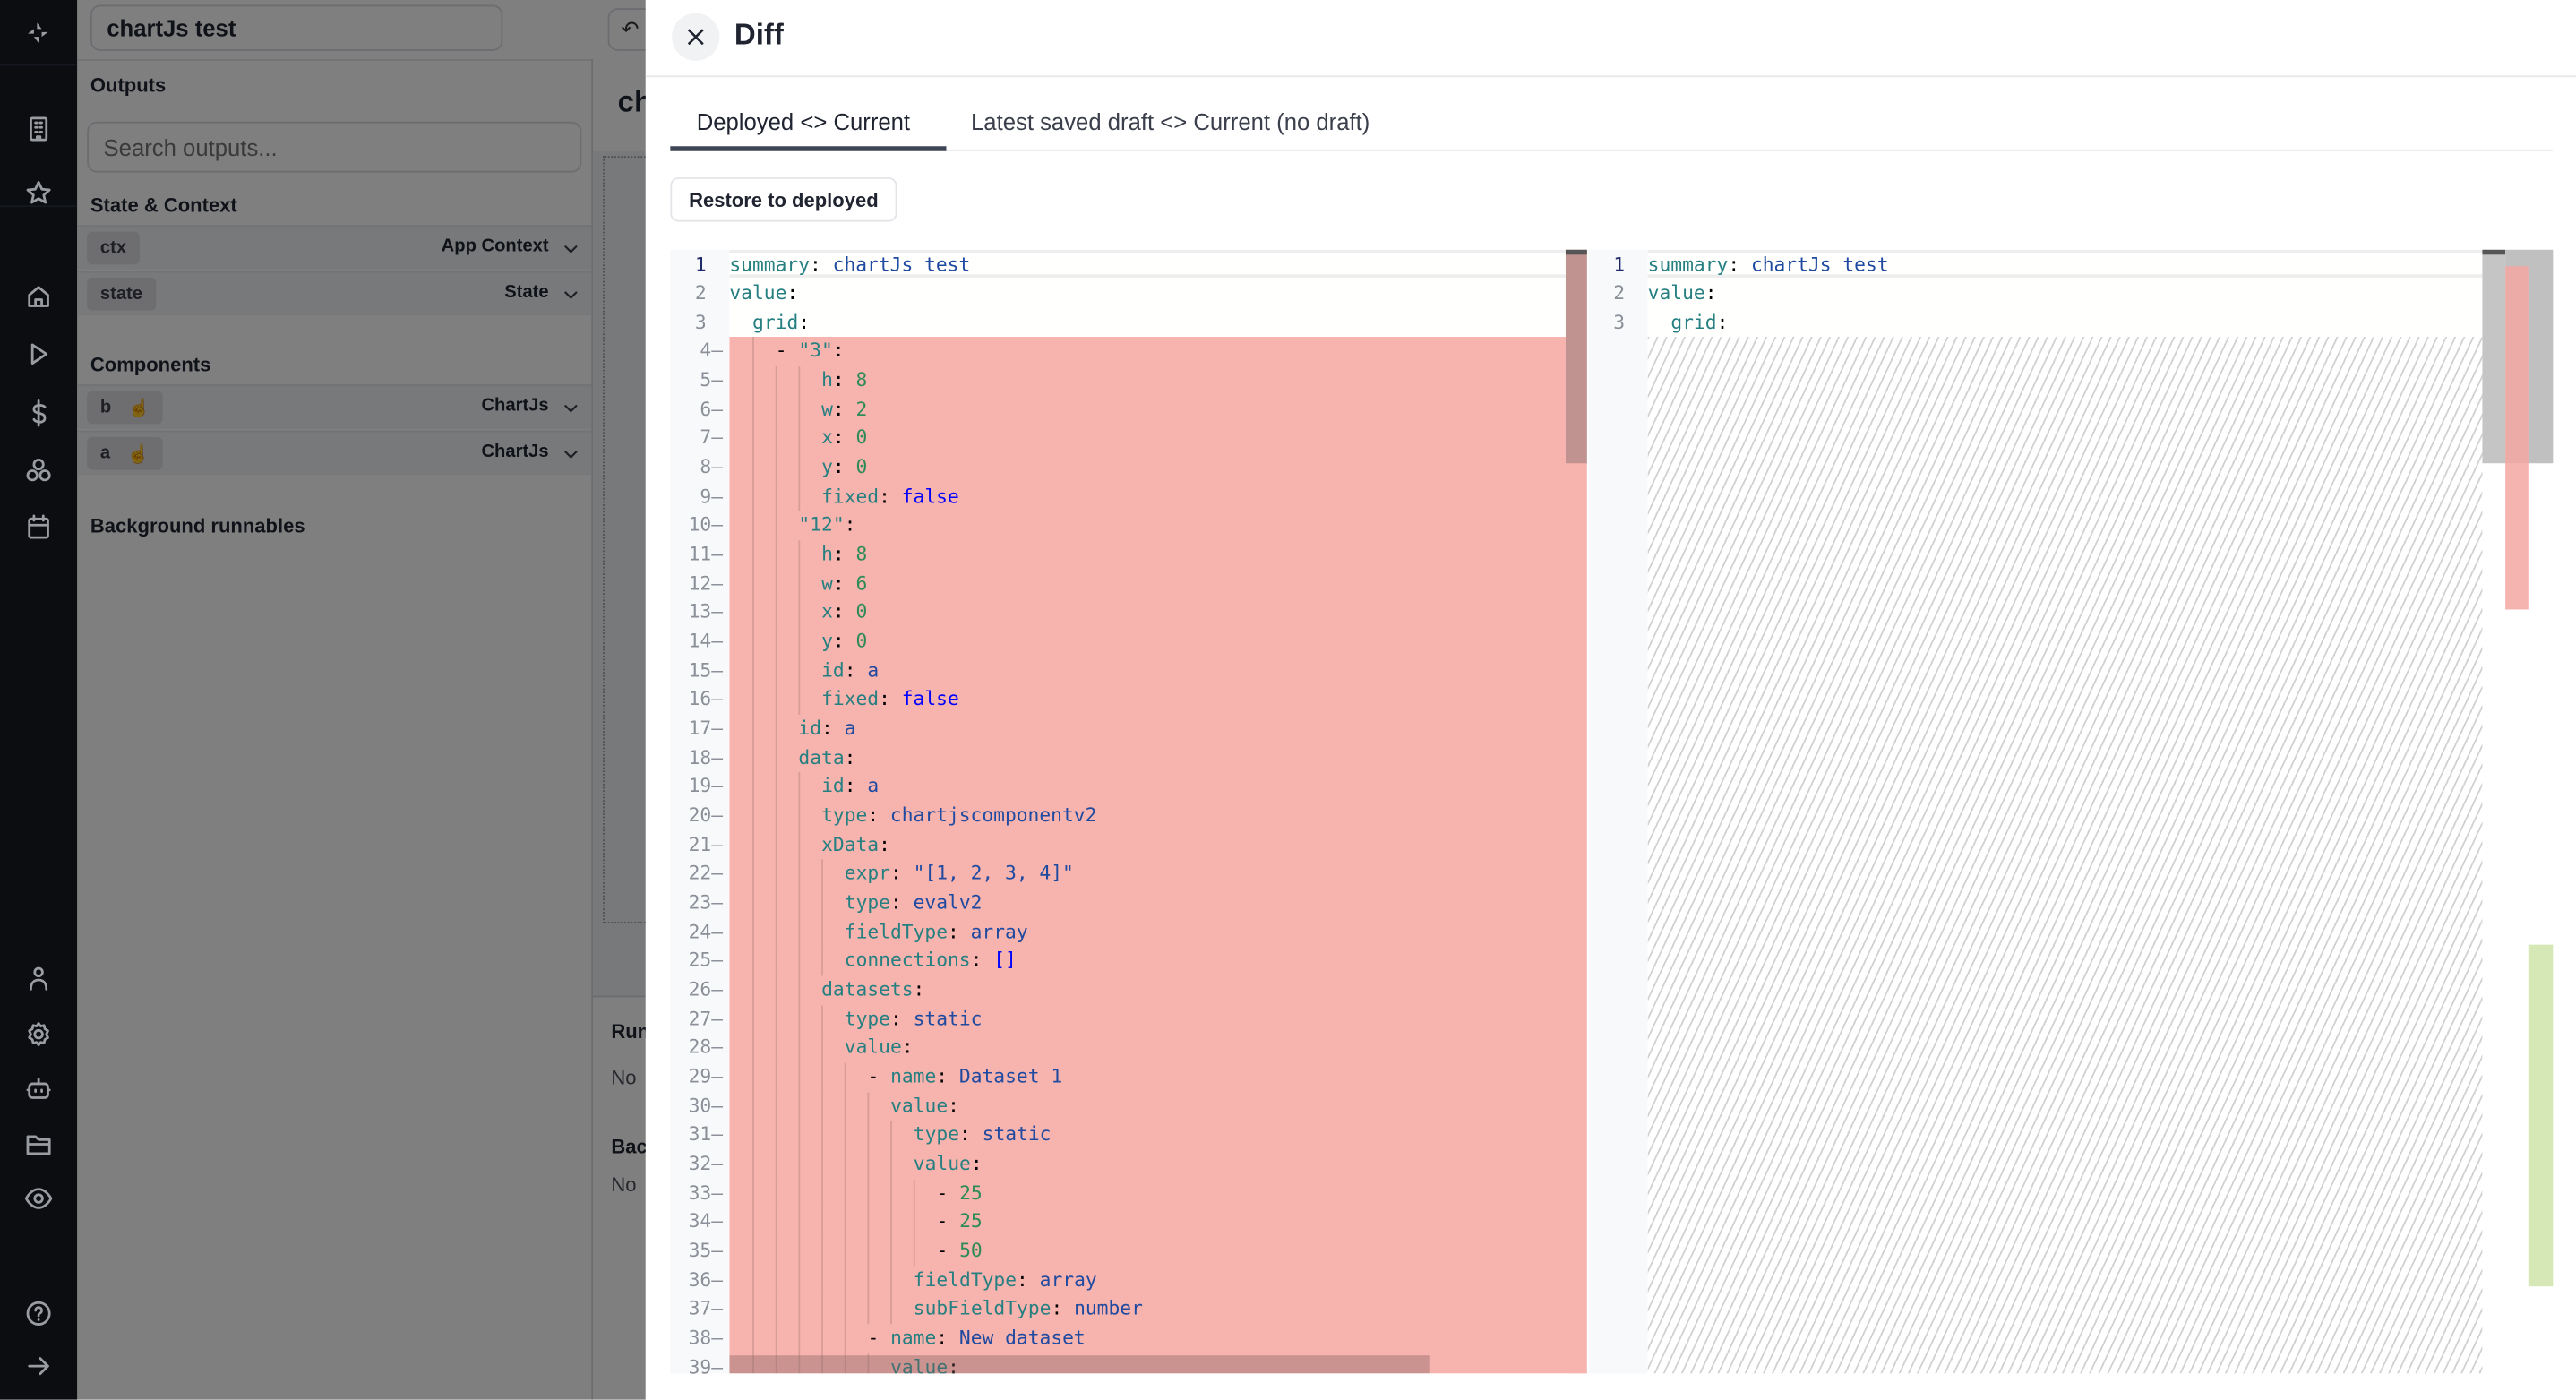 This screenshot has width=2576, height=1400. What do you see at coordinates (38, 700) in the screenshot?
I see `rail-icons` at bounding box center [38, 700].